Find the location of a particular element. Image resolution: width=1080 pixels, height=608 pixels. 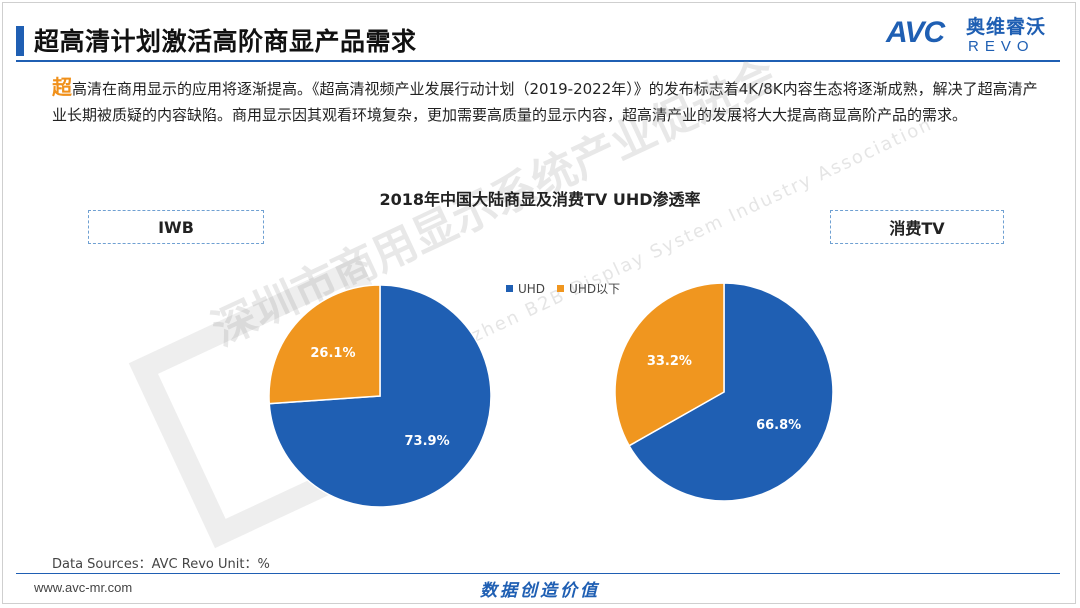

chart-legend: UHD UHD以下 is located at coordinates (569, 288).